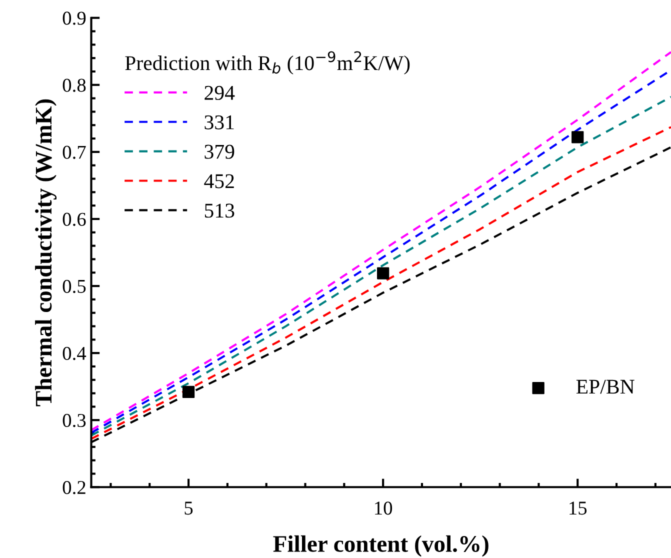 The image size is (671, 558). What do you see at coordinates (188, 508) in the screenshot?
I see `x-tick-label: 5` at bounding box center [188, 508].